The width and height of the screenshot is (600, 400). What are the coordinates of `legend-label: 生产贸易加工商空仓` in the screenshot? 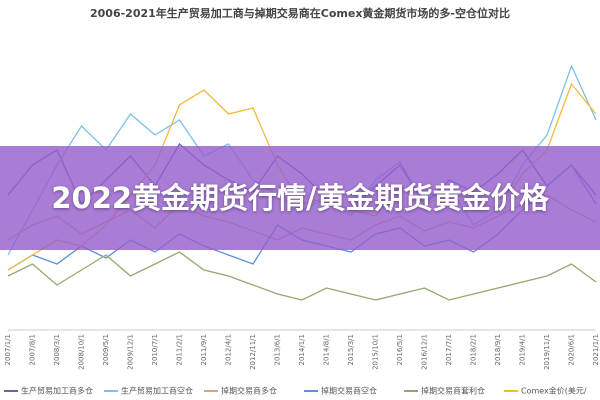 It's located at (157, 391).